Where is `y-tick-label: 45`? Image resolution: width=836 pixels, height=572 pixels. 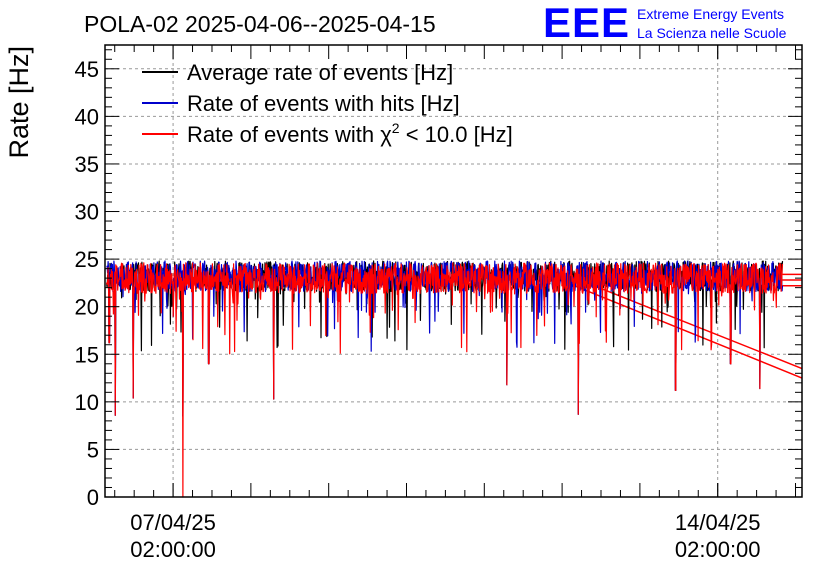 y-tick-label: 45 is located at coordinates (87, 69).